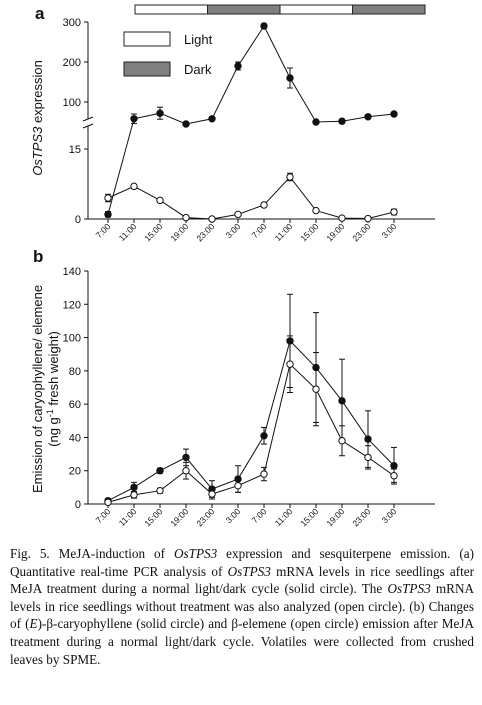 Image resolution: width=482 pixels, height=705 pixels. I want to click on panel-b-y-axis-label-line2: (ng g-1 fresh weight), so click(53, 389).